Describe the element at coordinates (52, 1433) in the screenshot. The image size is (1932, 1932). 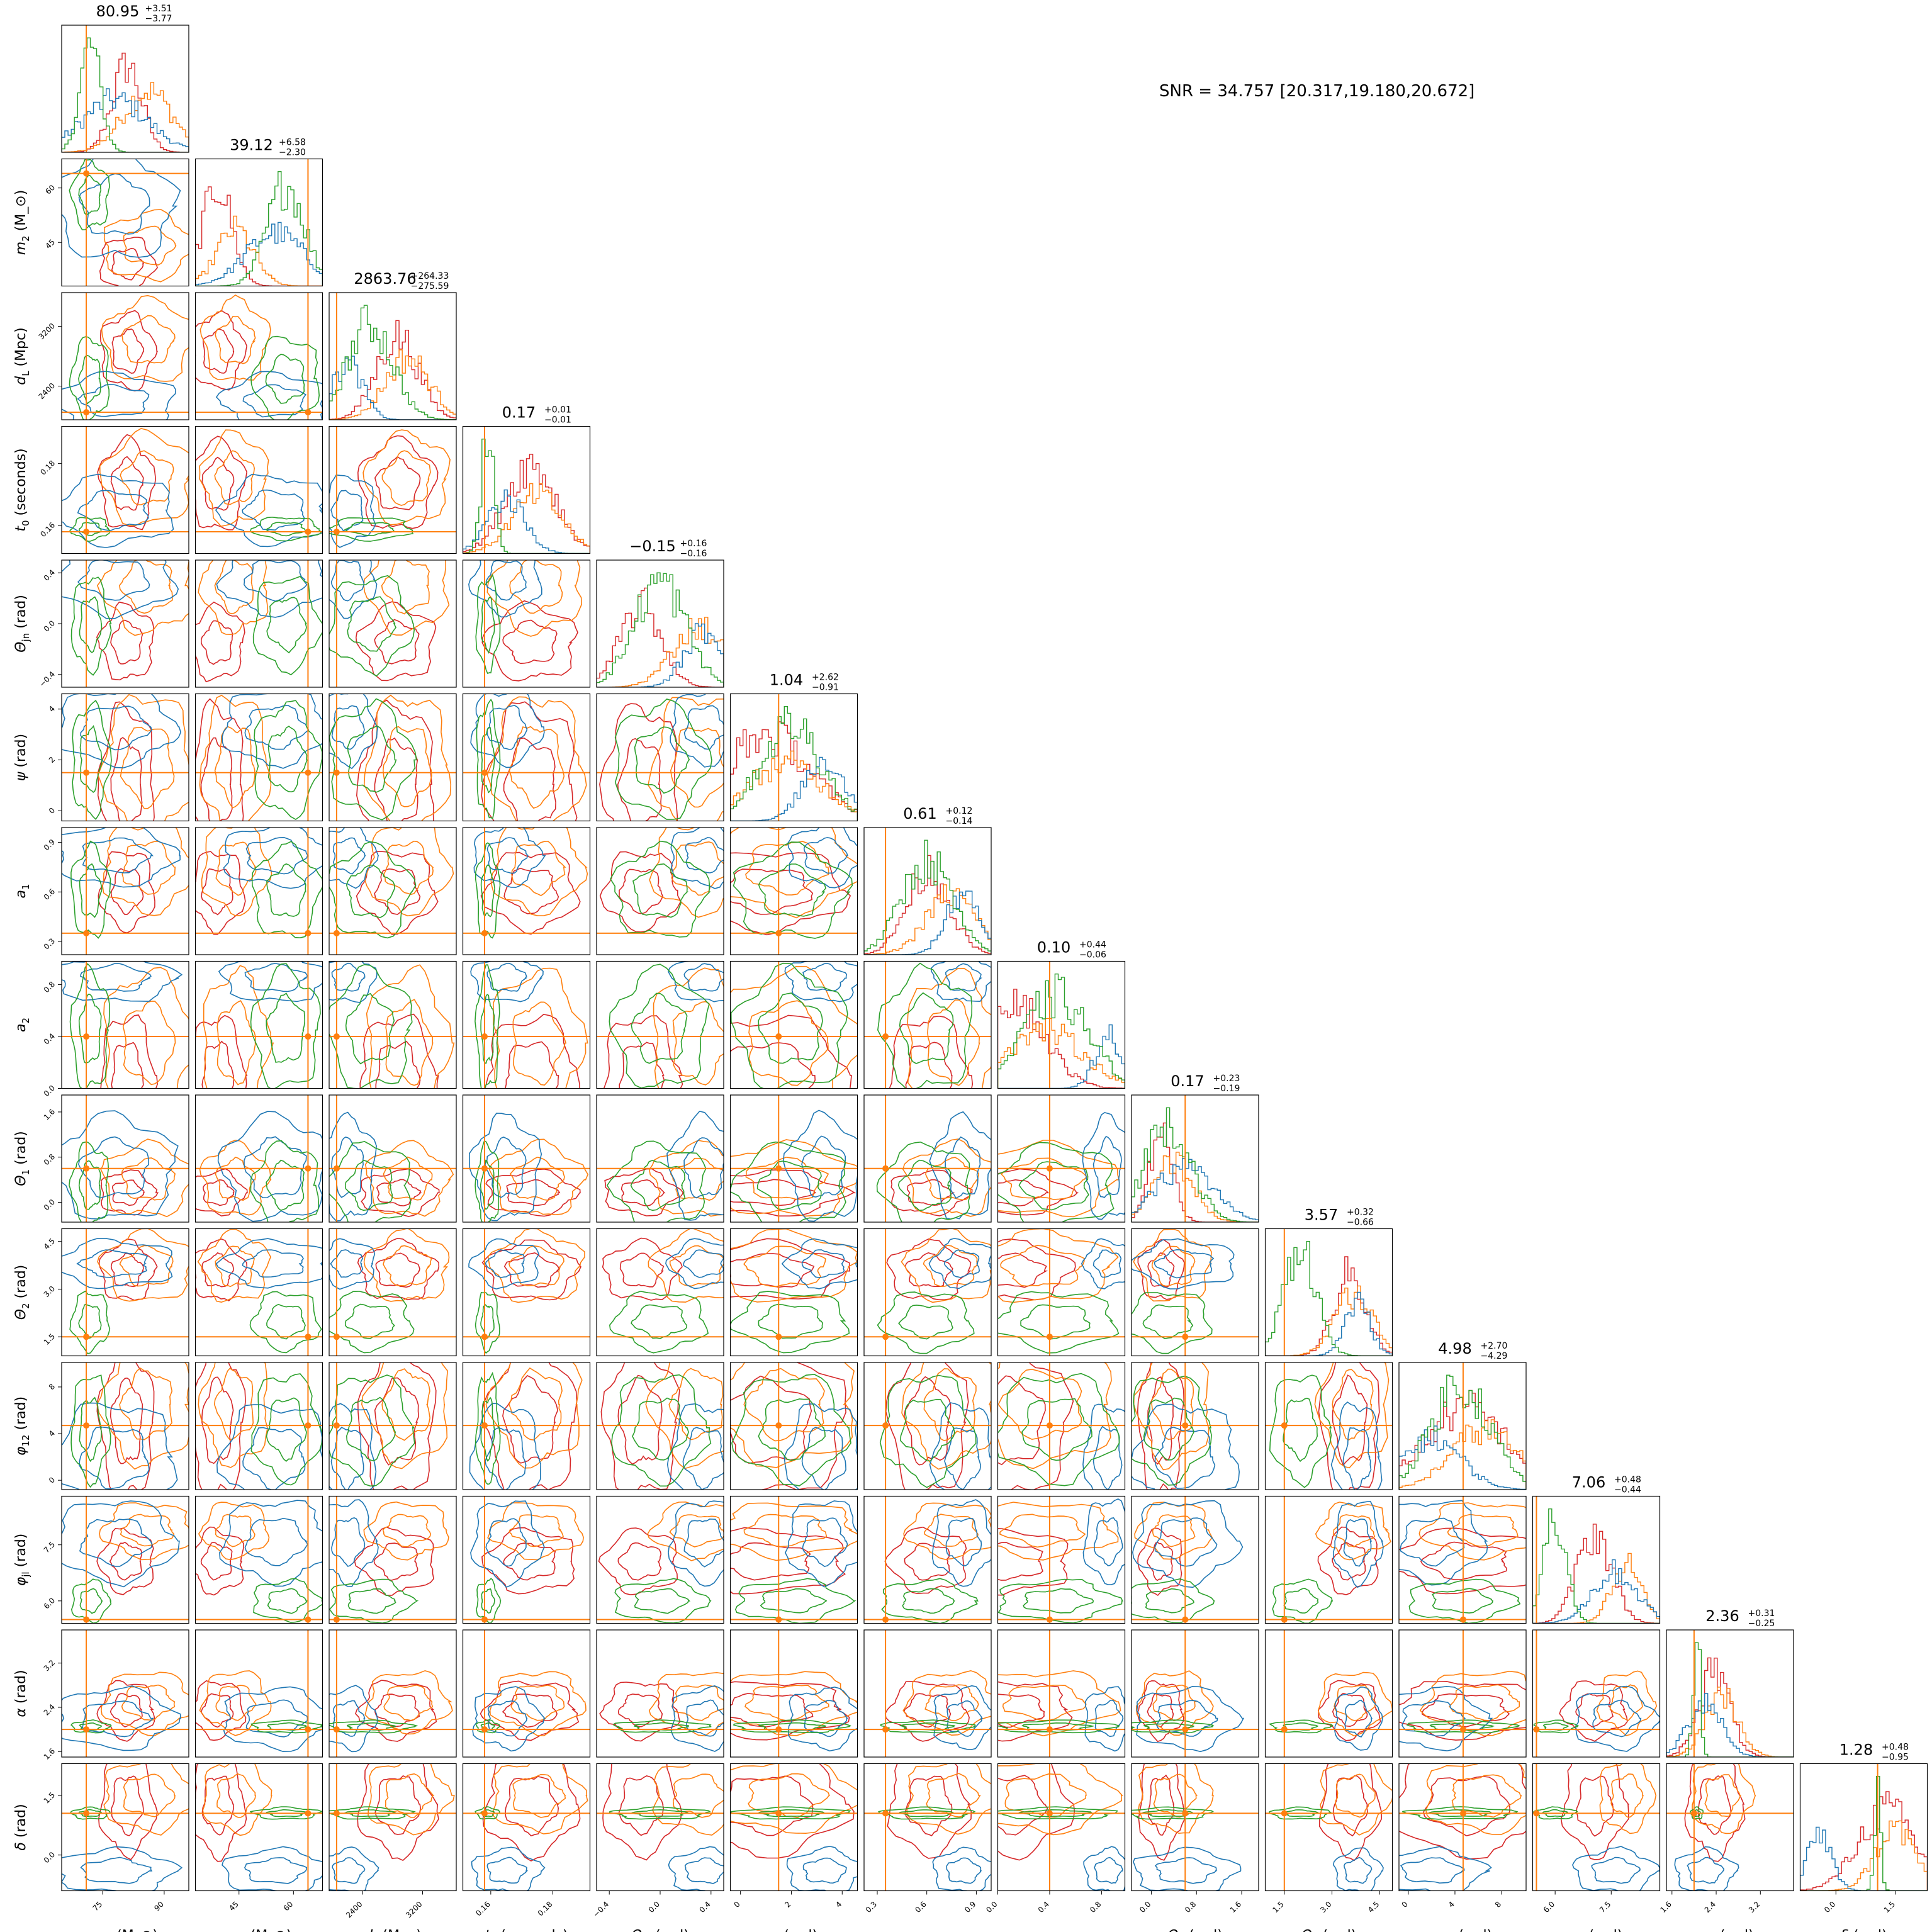
I see `y-tick-label: 4` at that location.